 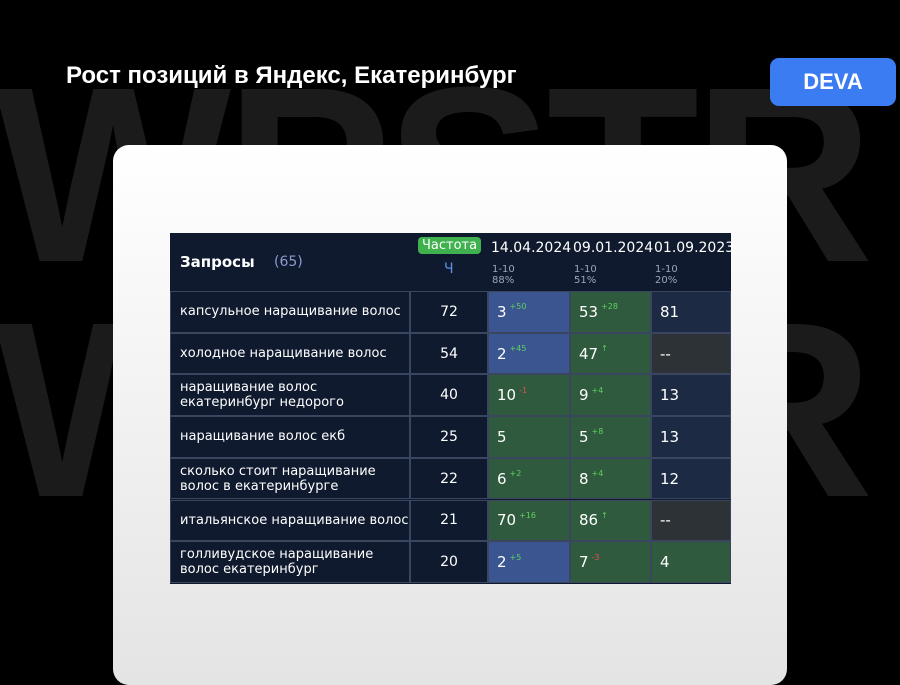 What do you see at coordinates (449, 269) in the screenshot?
I see `freq-sub: Ч` at bounding box center [449, 269].